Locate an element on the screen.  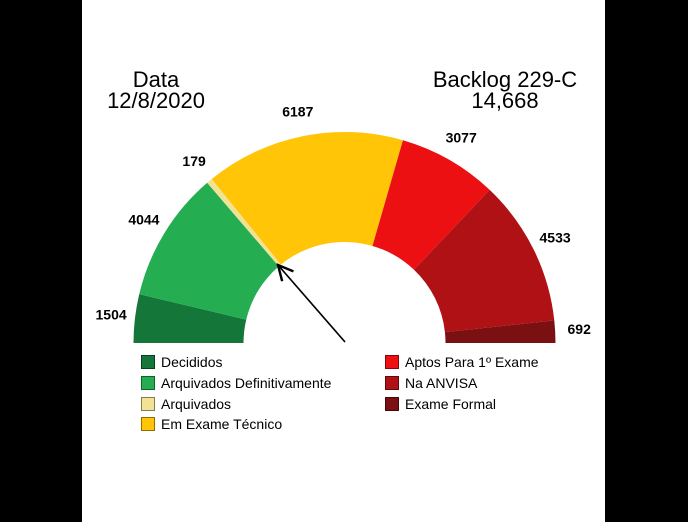
legend-label: Aptos Para 1º Exame is located at coordinates (472, 362).